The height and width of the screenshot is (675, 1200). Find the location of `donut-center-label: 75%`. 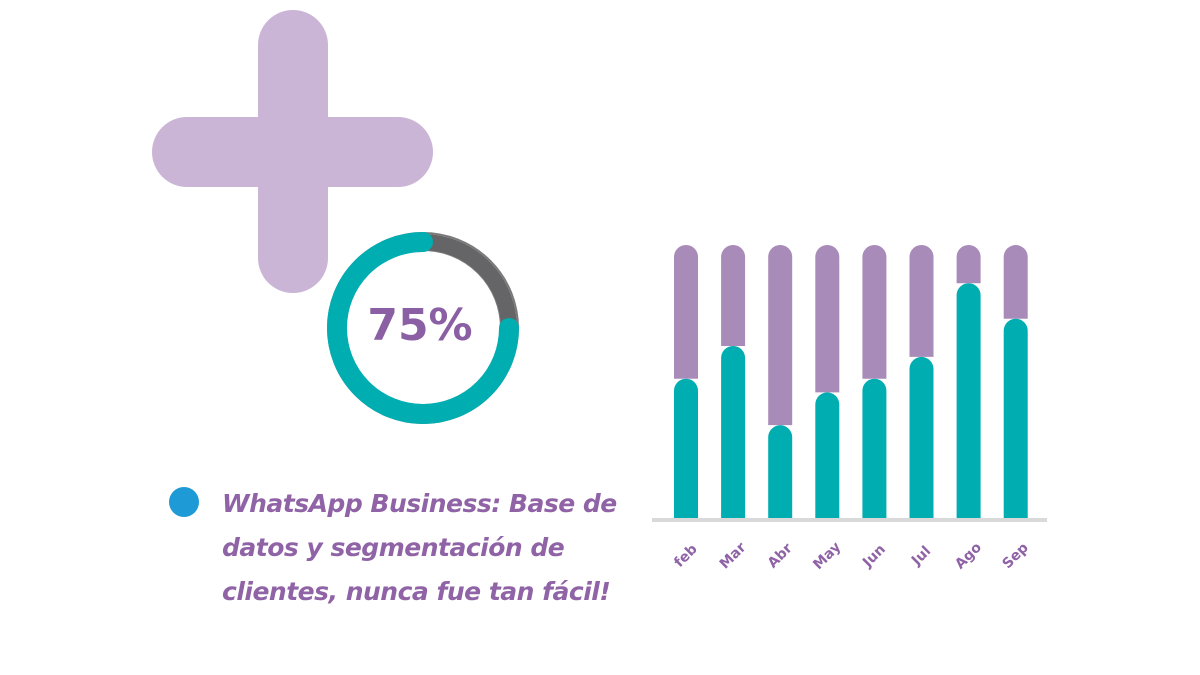

donut-center-label: 75% is located at coordinates (419, 325).